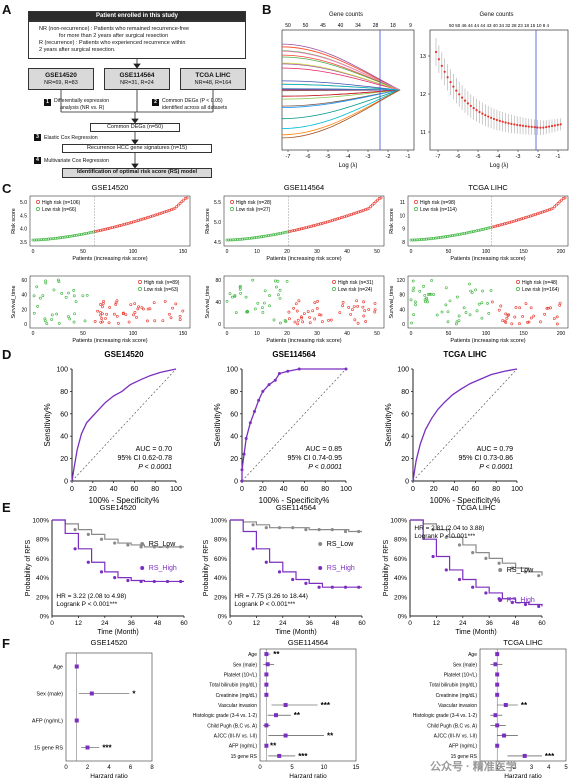  I want to click on ci-label: 95% CI 0.73-0.86, so click(486, 458).